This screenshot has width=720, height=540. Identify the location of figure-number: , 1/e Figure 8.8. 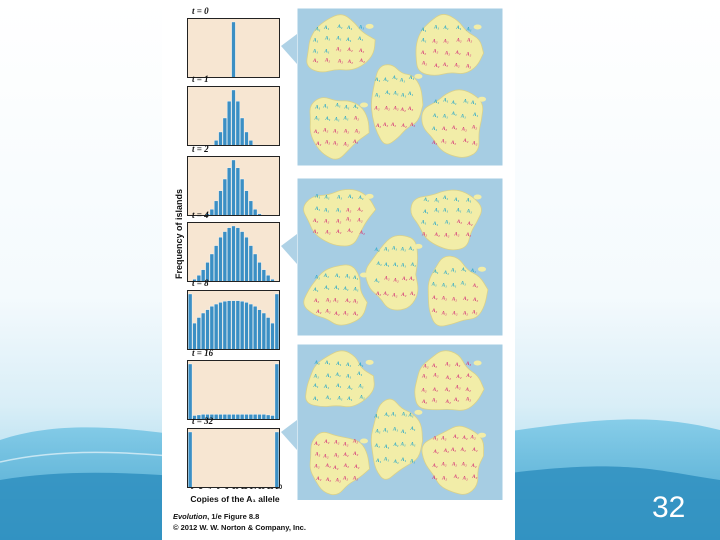
(233, 516).